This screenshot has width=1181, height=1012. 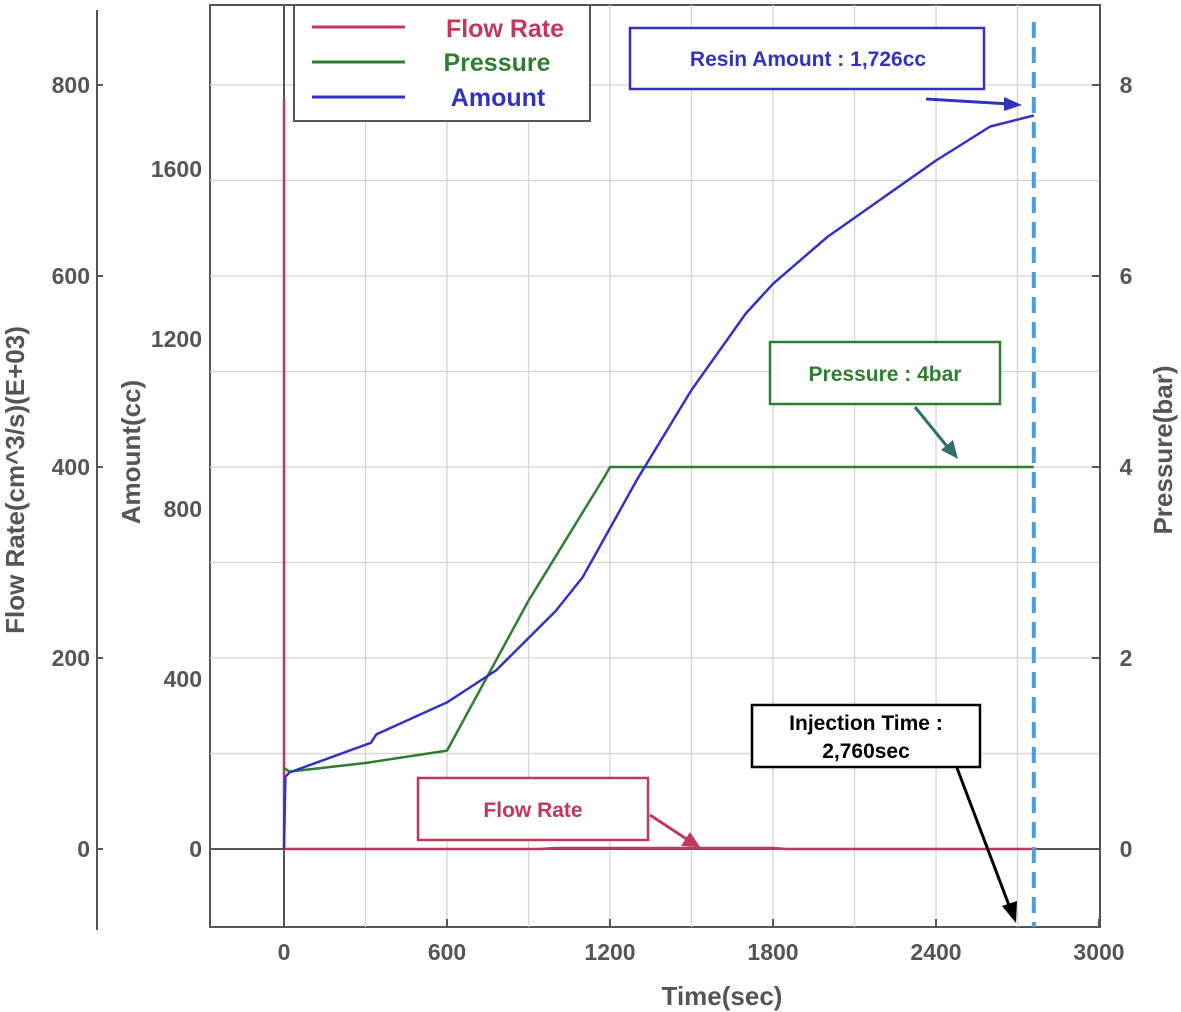 I want to click on flow-rate-text: Flow Rate, so click(x=532, y=810).